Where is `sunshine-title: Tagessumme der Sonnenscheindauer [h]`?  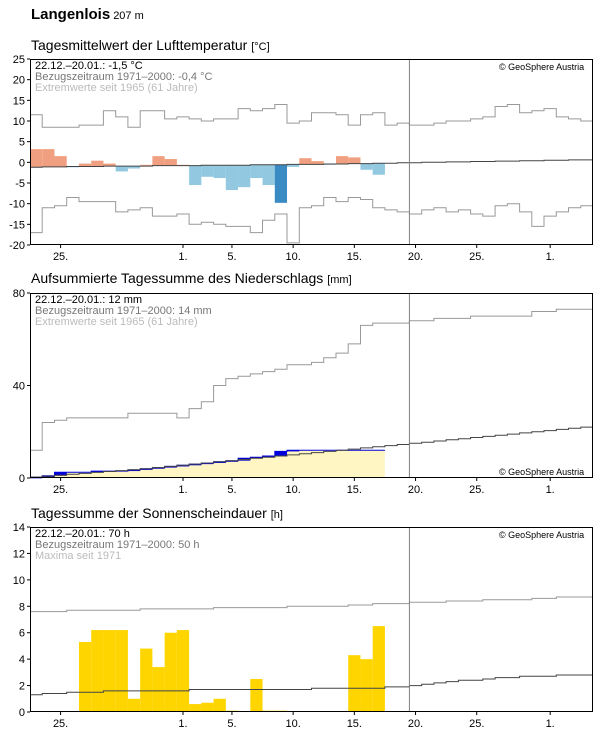
sunshine-title: Tagessumme der Sonnenscheindauer [h] is located at coordinates (157, 513).